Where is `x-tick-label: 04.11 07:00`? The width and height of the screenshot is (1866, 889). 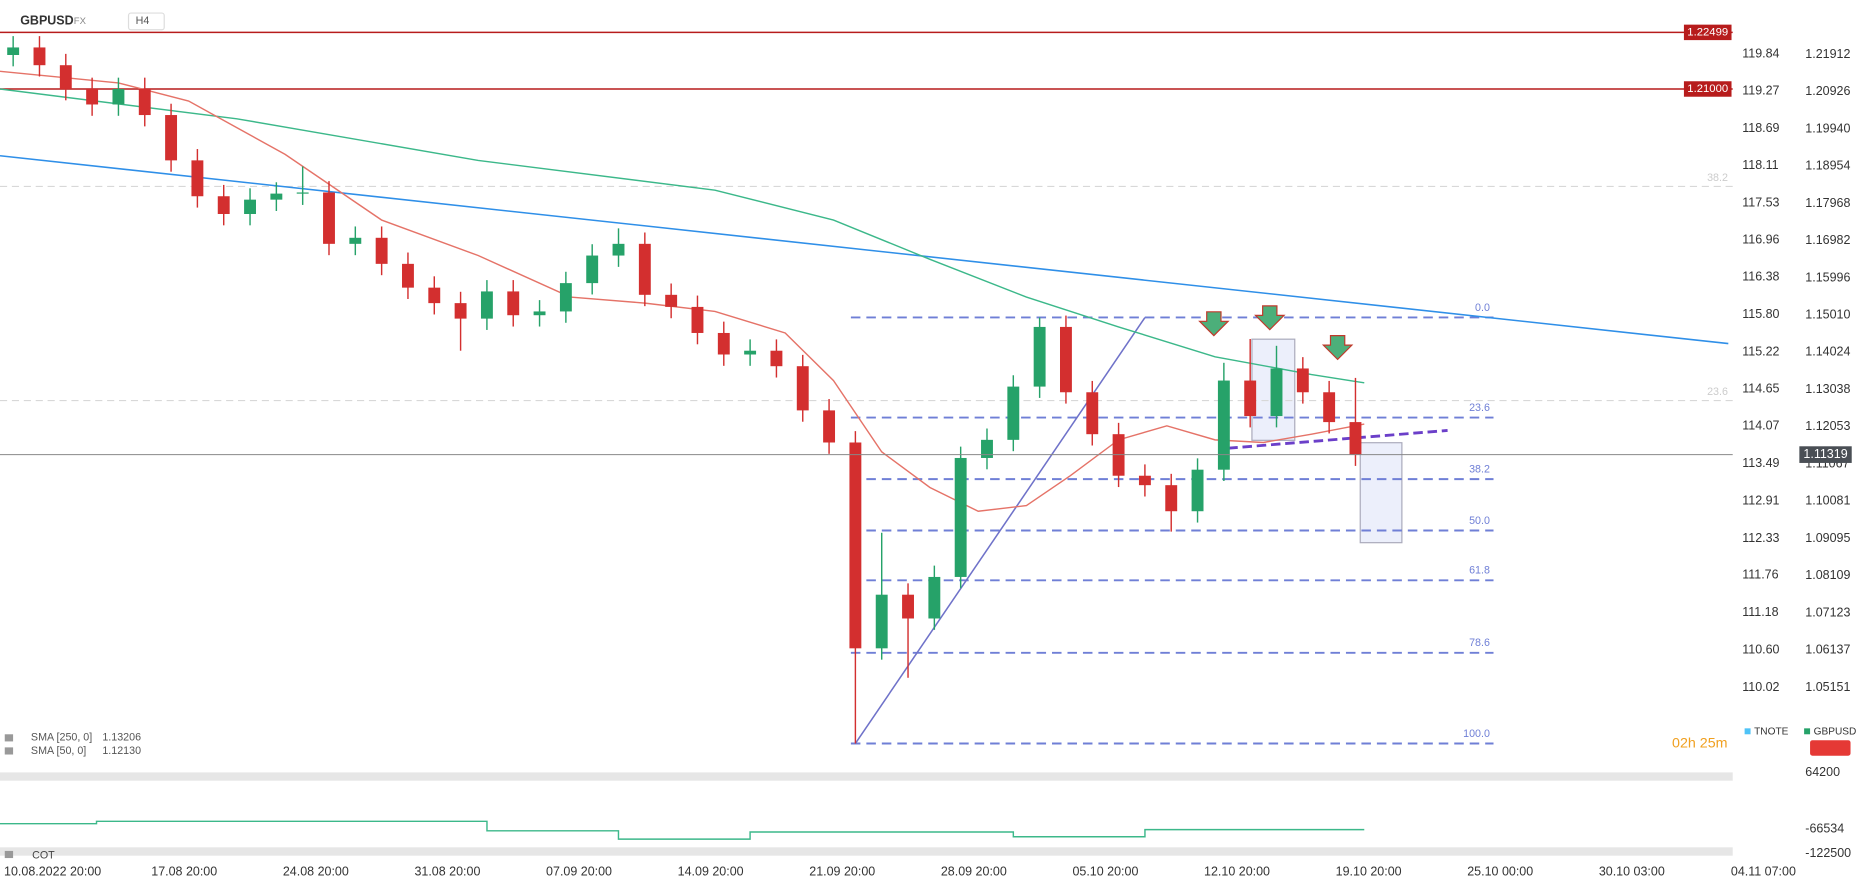 x-tick-label: 04.11 07:00 is located at coordinates (1763, 872).